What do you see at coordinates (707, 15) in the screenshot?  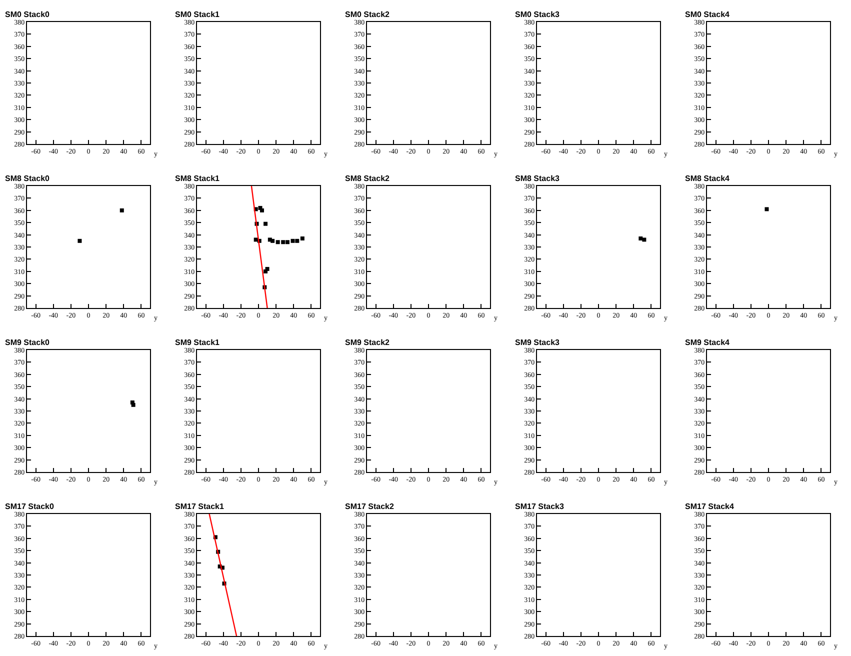 I see `chart-title: SM0 Stack4` at bounding box center [707, 15].